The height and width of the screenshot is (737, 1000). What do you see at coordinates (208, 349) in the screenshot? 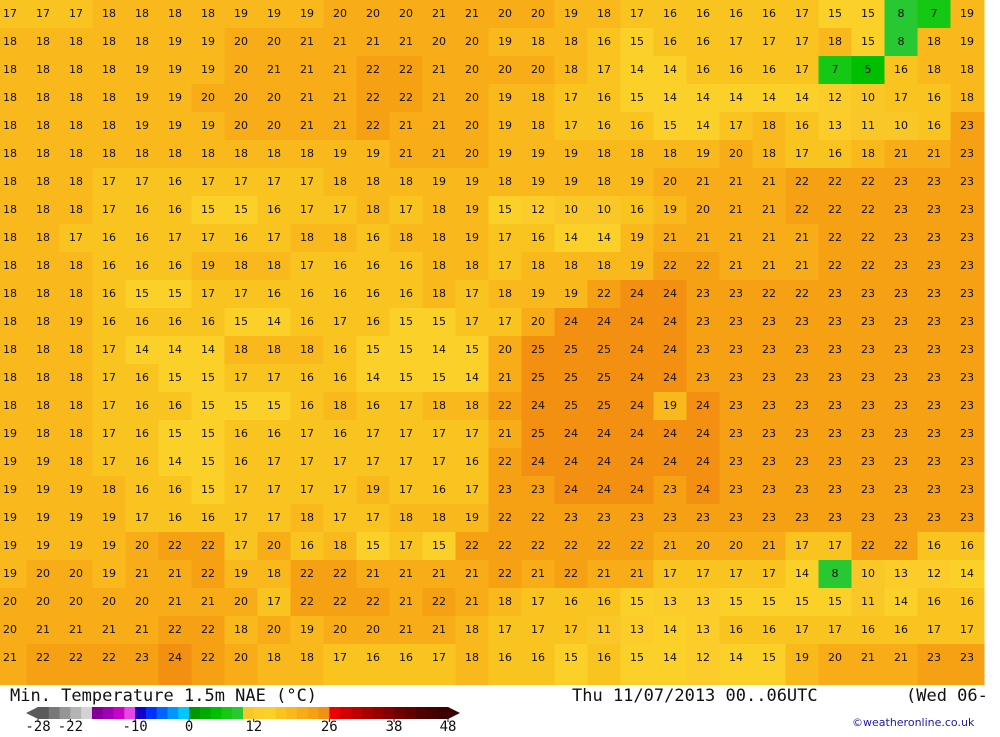
I see `temperature-label: 14` at bounding box center [208, 349].